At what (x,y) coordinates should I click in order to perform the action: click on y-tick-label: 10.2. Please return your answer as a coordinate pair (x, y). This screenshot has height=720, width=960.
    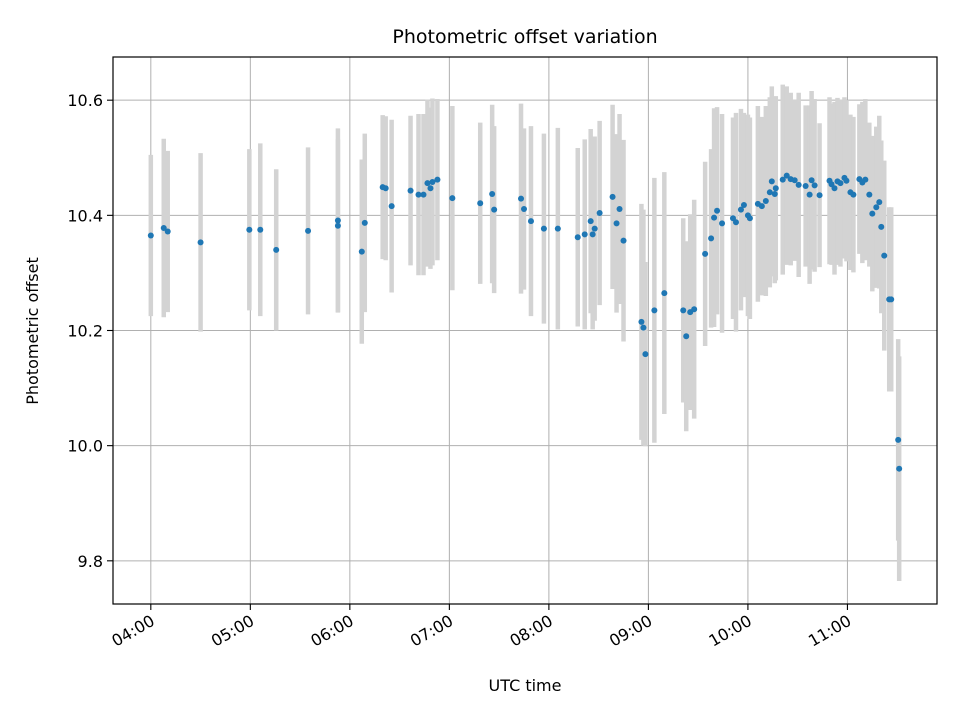
    Looking at the image, I should click on (85, 331).